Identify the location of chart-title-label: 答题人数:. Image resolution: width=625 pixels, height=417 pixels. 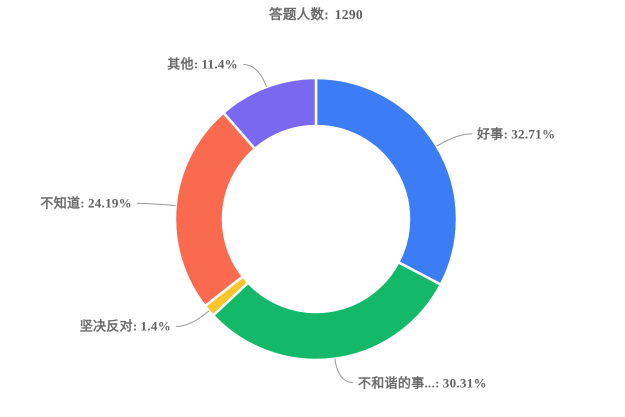
(299, 14).